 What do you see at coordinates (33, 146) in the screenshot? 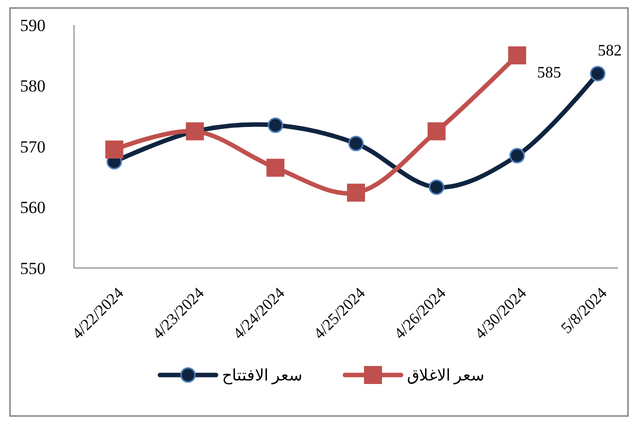
I see `y-tick-label: 570` at bounding box center [33, 146].